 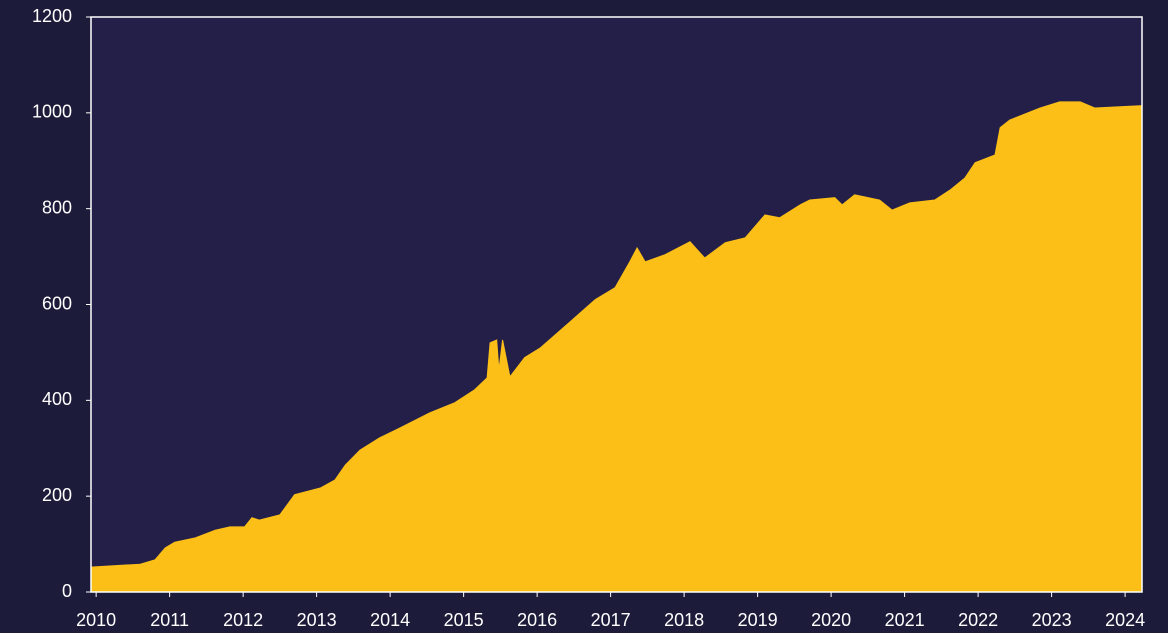 What do you see at coordinates (978, 620) in the screenshot?
I see `x-tick-label: 2022` at bounding box center [978, 620].